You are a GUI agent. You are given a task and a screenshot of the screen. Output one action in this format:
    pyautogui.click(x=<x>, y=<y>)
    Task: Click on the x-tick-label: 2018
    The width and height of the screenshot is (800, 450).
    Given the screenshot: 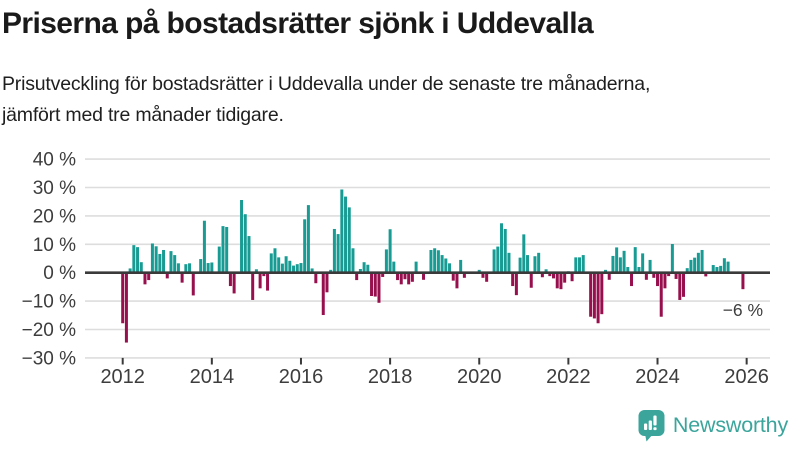 What is the action you would take?
    pyautogui.click(x=390, y=377)
    